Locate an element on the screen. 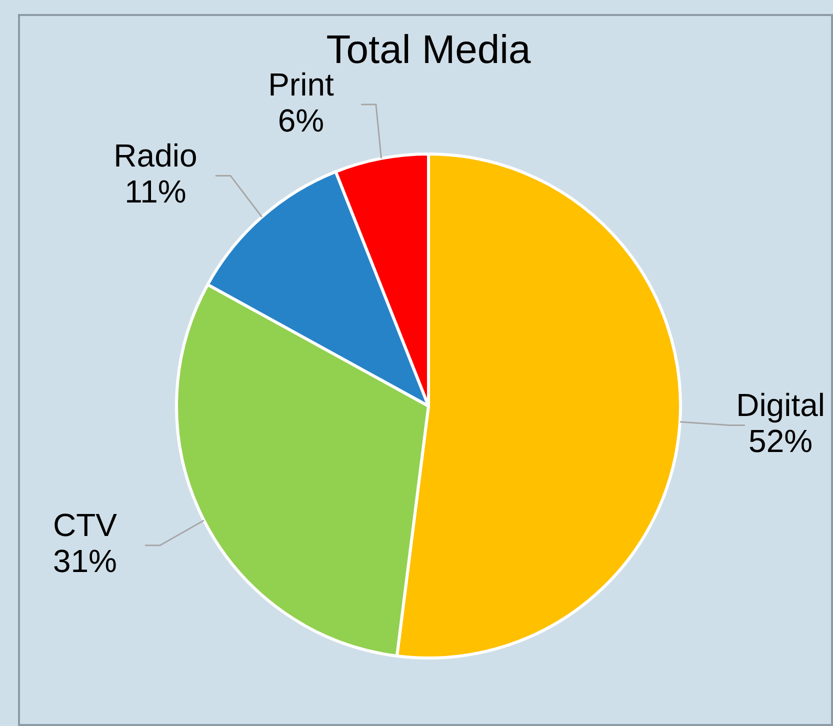 Image resolution: width=833 pixels, height=726 pixels. slice-label: Digital is located at coordinates (780, 405).